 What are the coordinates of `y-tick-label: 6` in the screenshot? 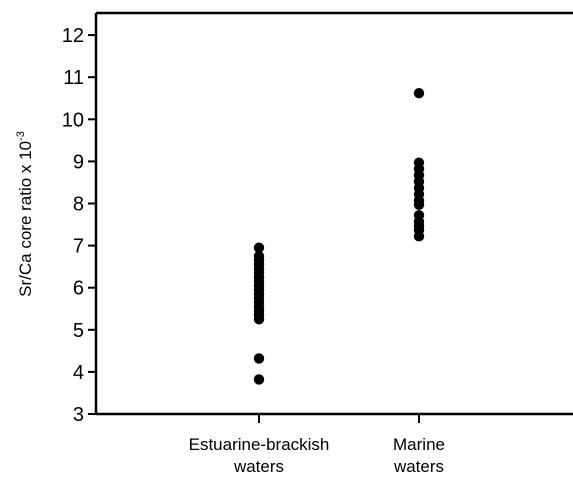 It's located at (78, 289).